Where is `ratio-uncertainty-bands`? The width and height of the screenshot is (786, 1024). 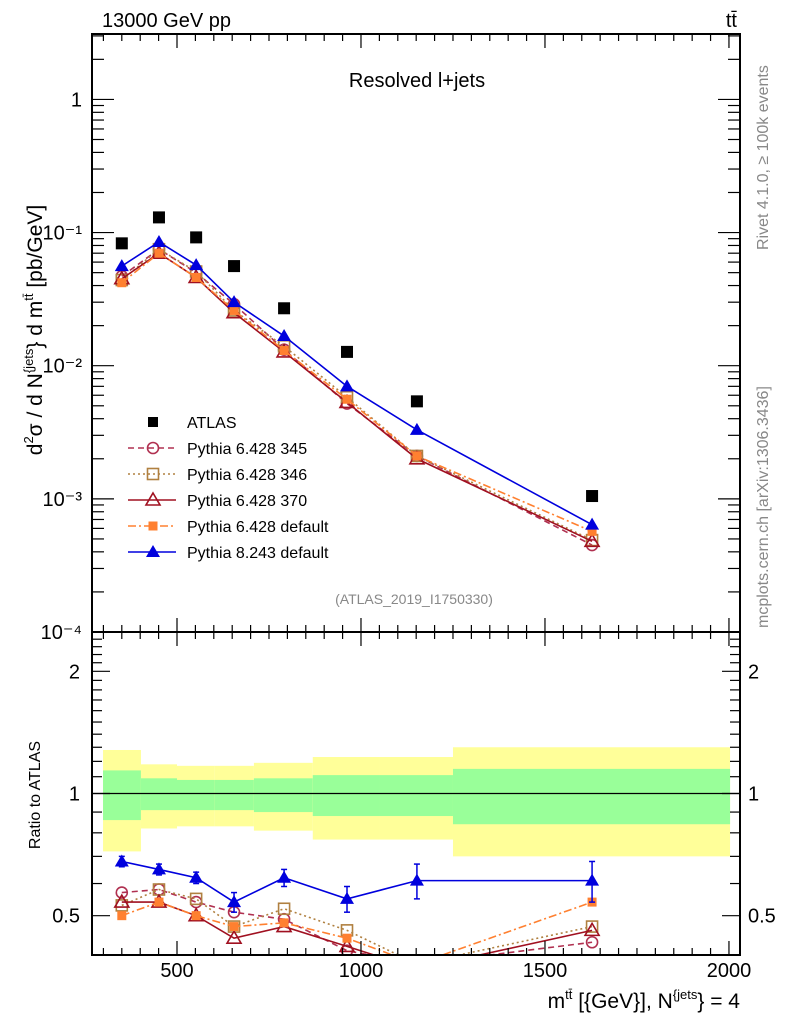
ratio-uncertainty-bands is located at coordinates (416, 802).